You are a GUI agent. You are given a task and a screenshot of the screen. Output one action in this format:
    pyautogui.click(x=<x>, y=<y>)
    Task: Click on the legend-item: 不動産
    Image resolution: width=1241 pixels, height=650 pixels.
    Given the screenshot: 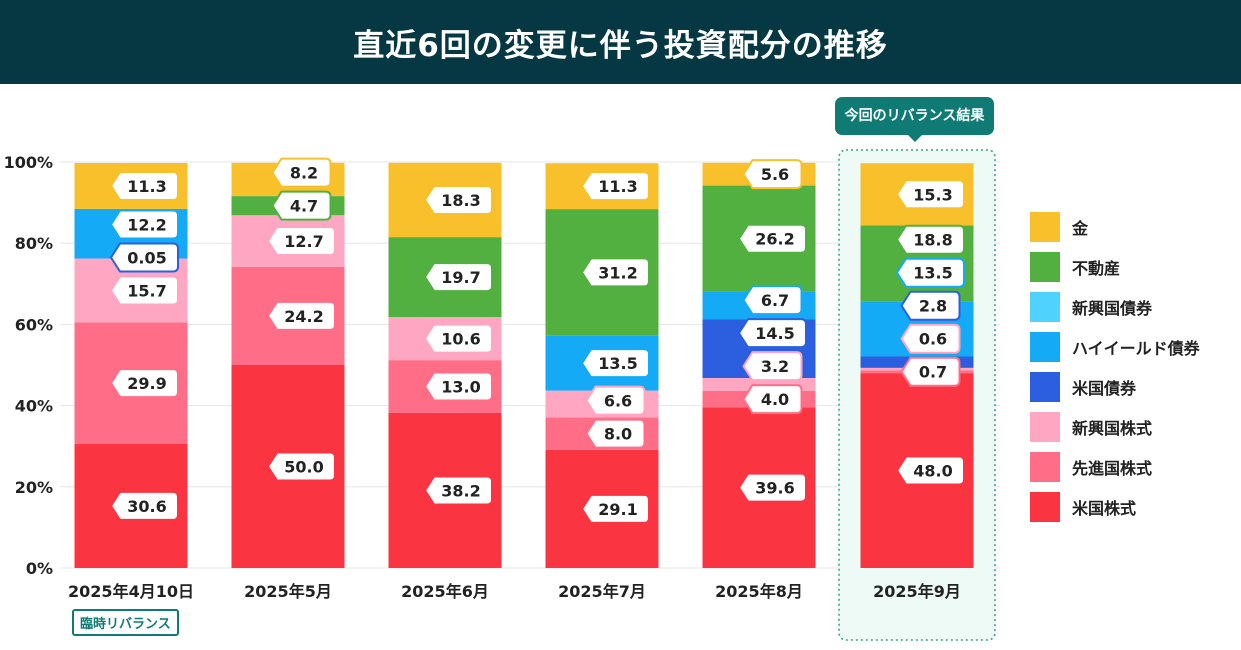 What is the action you would take?
    pyautogui.click(x=1115, y=267)
    